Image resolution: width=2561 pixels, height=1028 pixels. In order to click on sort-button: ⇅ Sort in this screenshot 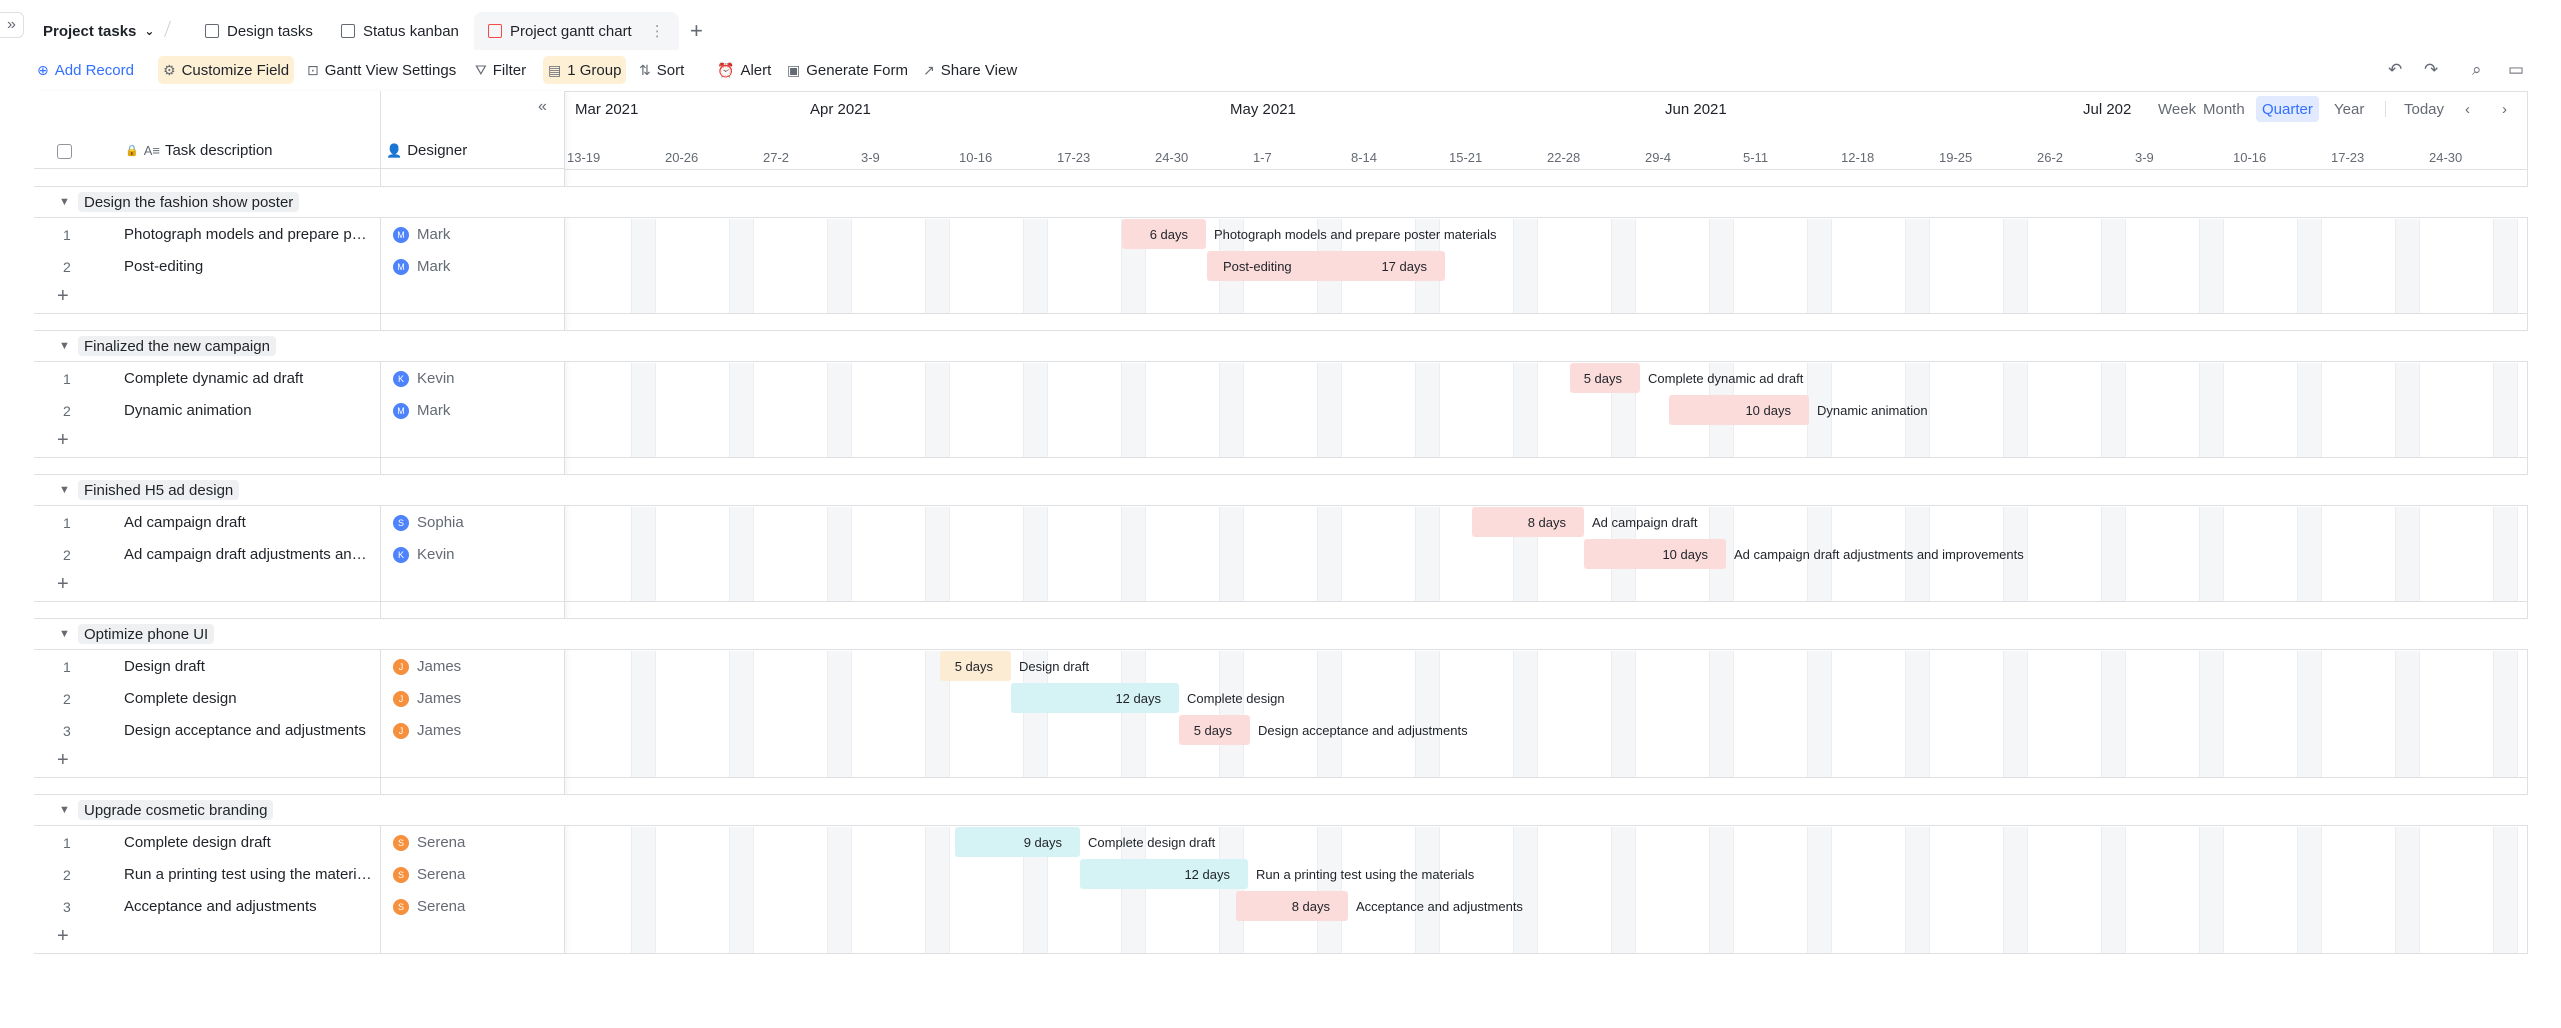, I will do `click(661, 70)`.